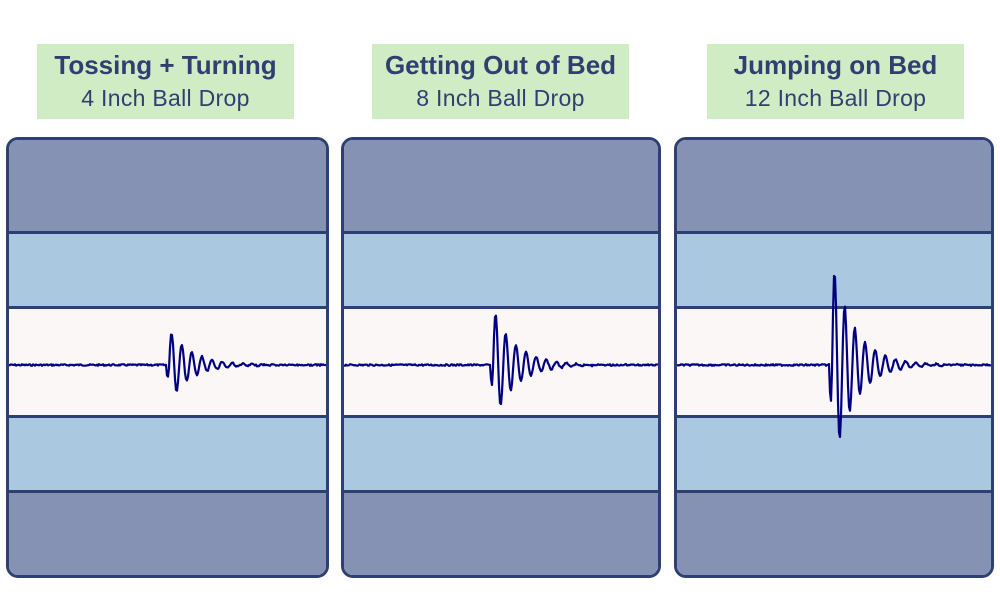 The height and width of the screenshot is (607, 1000). Describe the element at coordinates (500, 81) in the screenshot. I see `panel-label-2: Getting Out of Bed 8 Inch Ball Drop` at that location.